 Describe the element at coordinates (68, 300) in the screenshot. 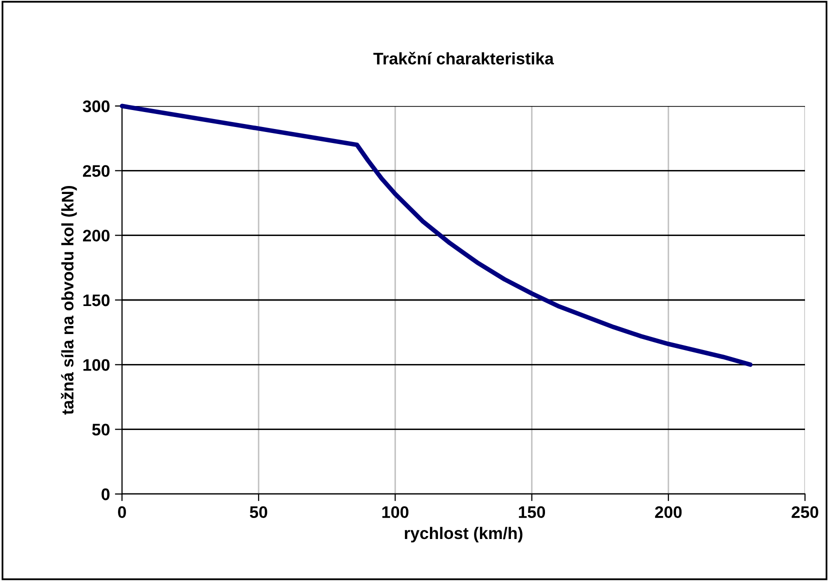

I see `y-axis-title: tažná síla na obvodu kol (kN)` at that location.